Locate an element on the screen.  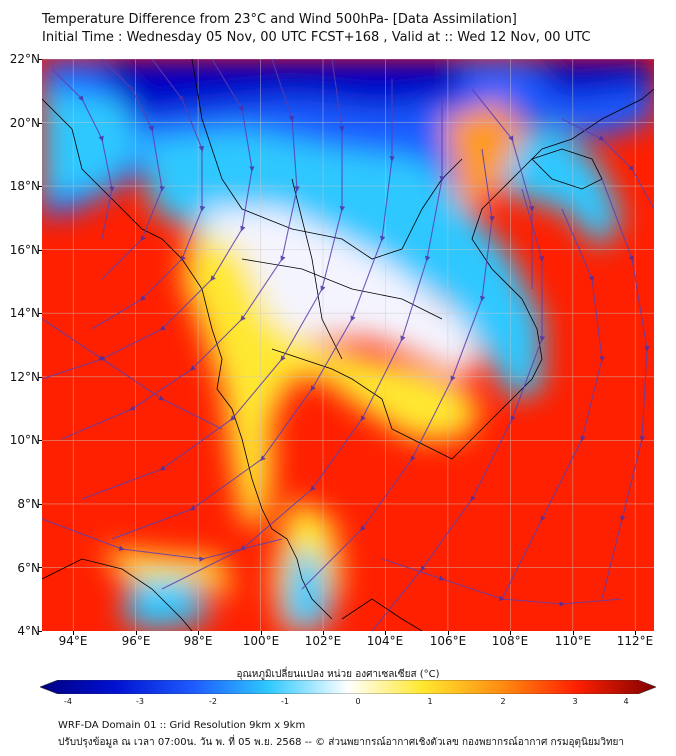
colorbar-tick: 3 is located at coordinates (575, 701).